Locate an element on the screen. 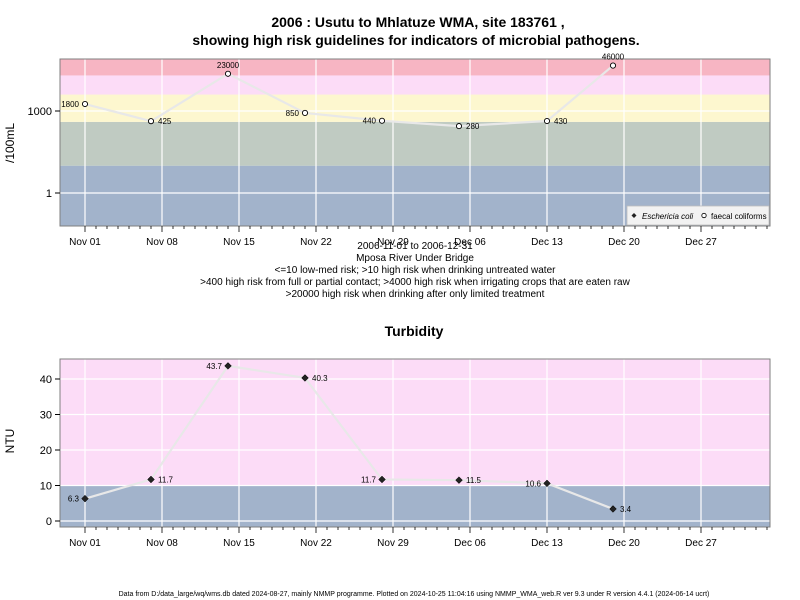 This screenshot has width=800, height=600. data-label: 23000 is located at coordinates (228, 65).